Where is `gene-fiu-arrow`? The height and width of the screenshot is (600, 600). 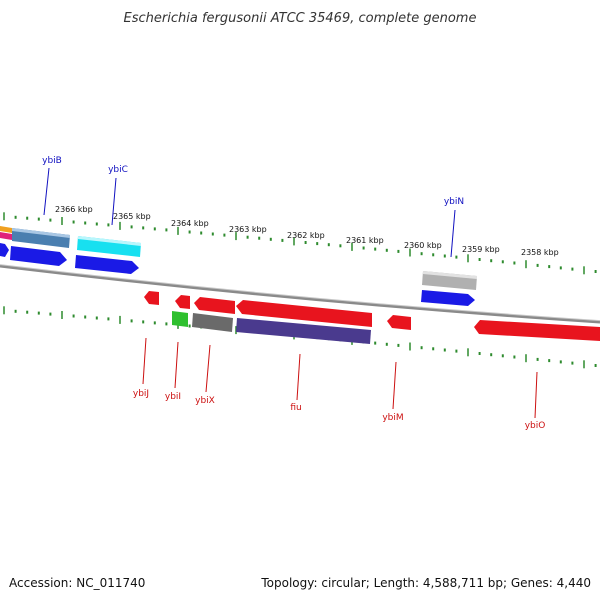
gene-fiu-arrow is located at coordinates (304, 313).